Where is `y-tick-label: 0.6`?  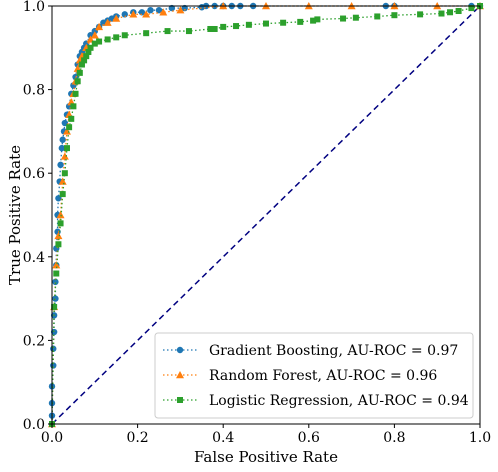 y-tick-label: 0.6 is located at coordinates (34, 174).